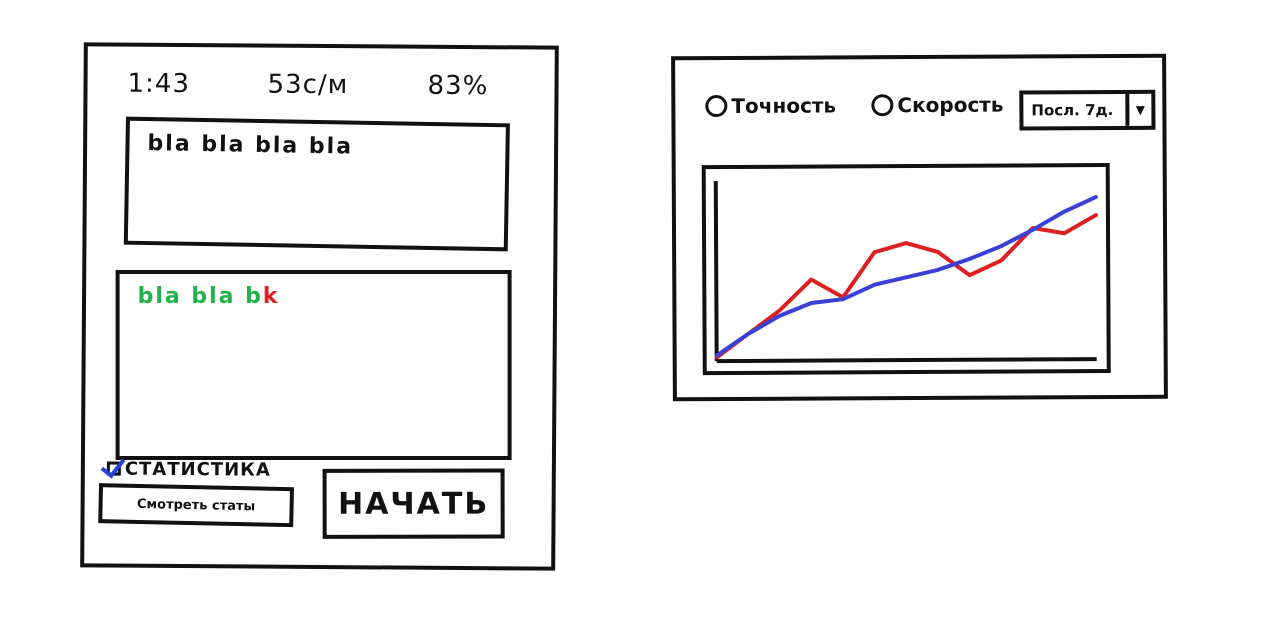  I want to click on source-text: bla bla bla bla, so click(250, 145).